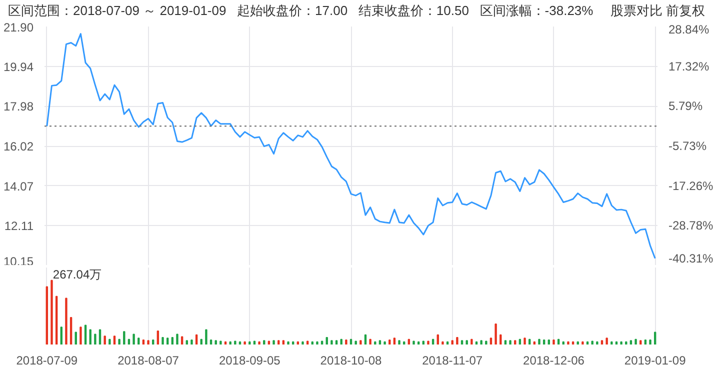 The width and height of the screenshot is (717, 367). Describe the element at coordinates (18, 107) in the screenshot. I see `y-tick-label: 17.98` at that location.